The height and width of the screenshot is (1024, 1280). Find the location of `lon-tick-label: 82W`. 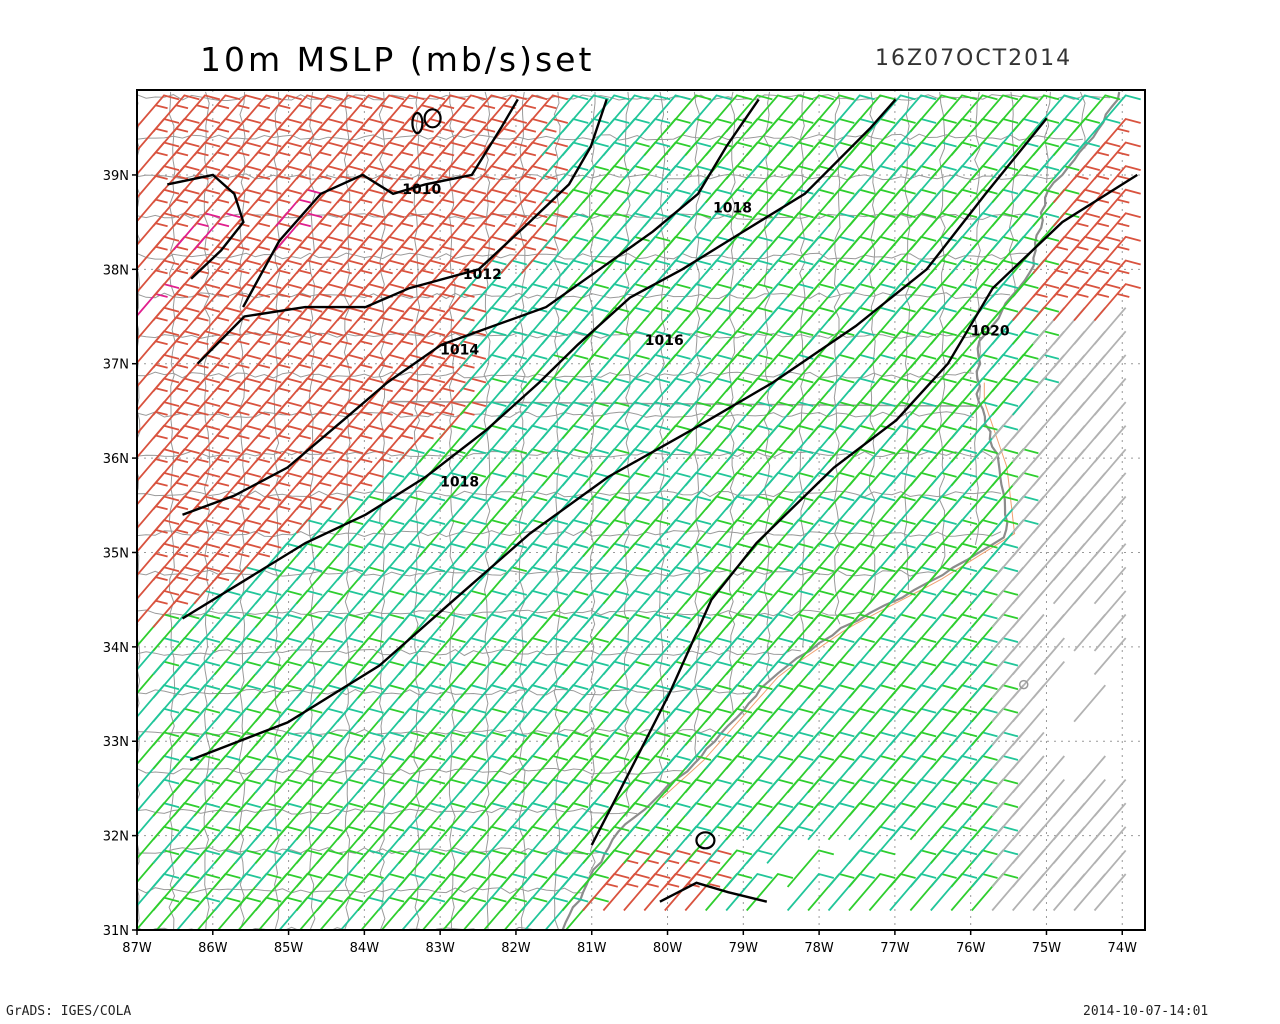

lon-tick-label: 82W is located at coordinates (516, 948).